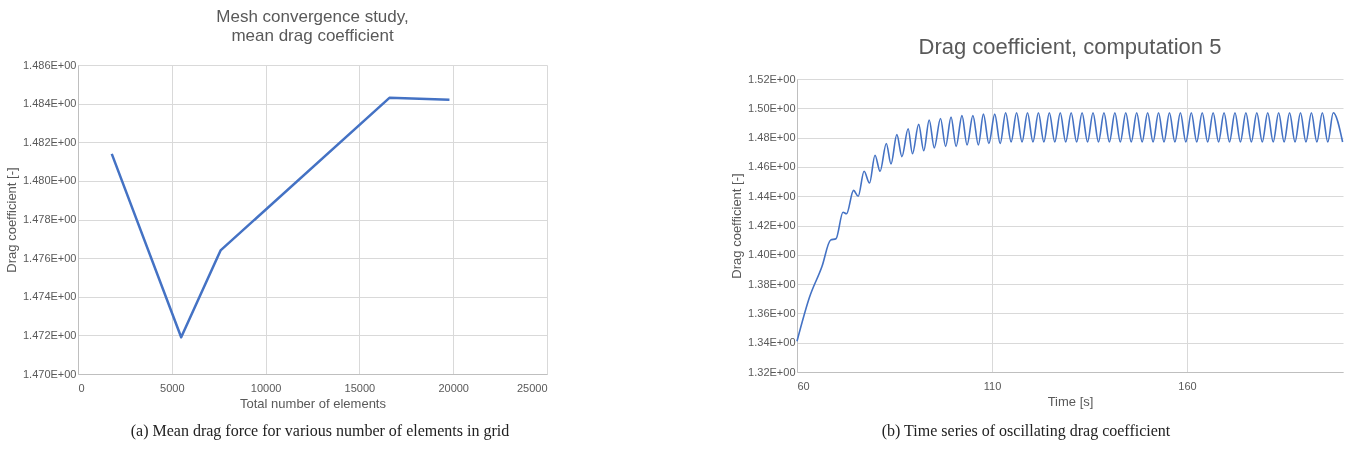 The width and height of the screenshot is (1352, 457). What do you see at coordinates (266, 387) in the screenshot?
I see `x-tick-label: 10000` at bounding box center [266, 387].